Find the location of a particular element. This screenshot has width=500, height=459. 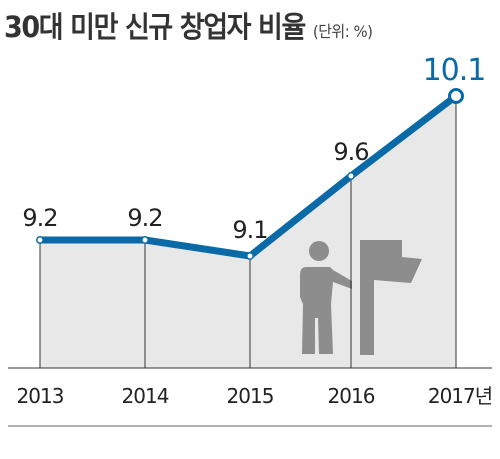

data-label-4: 10.1 is located at coordinates (454, 70).